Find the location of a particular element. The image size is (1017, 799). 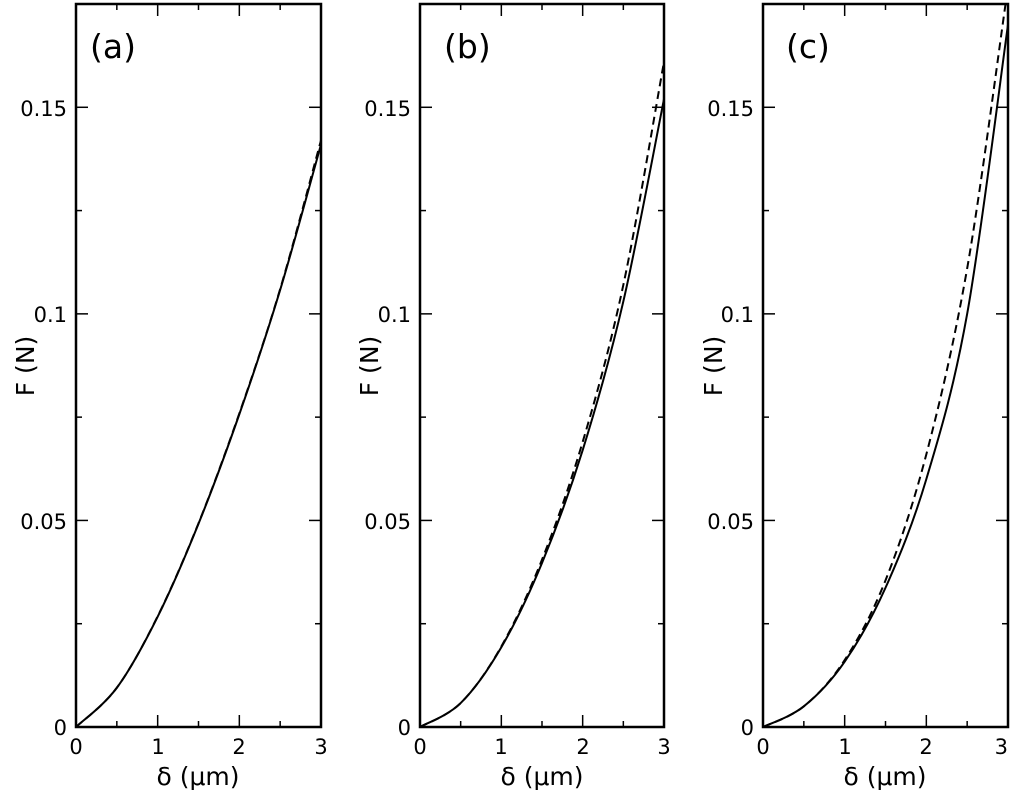

panel-c-y-tick-label-0: 0 is located at coordinates (747, 728).